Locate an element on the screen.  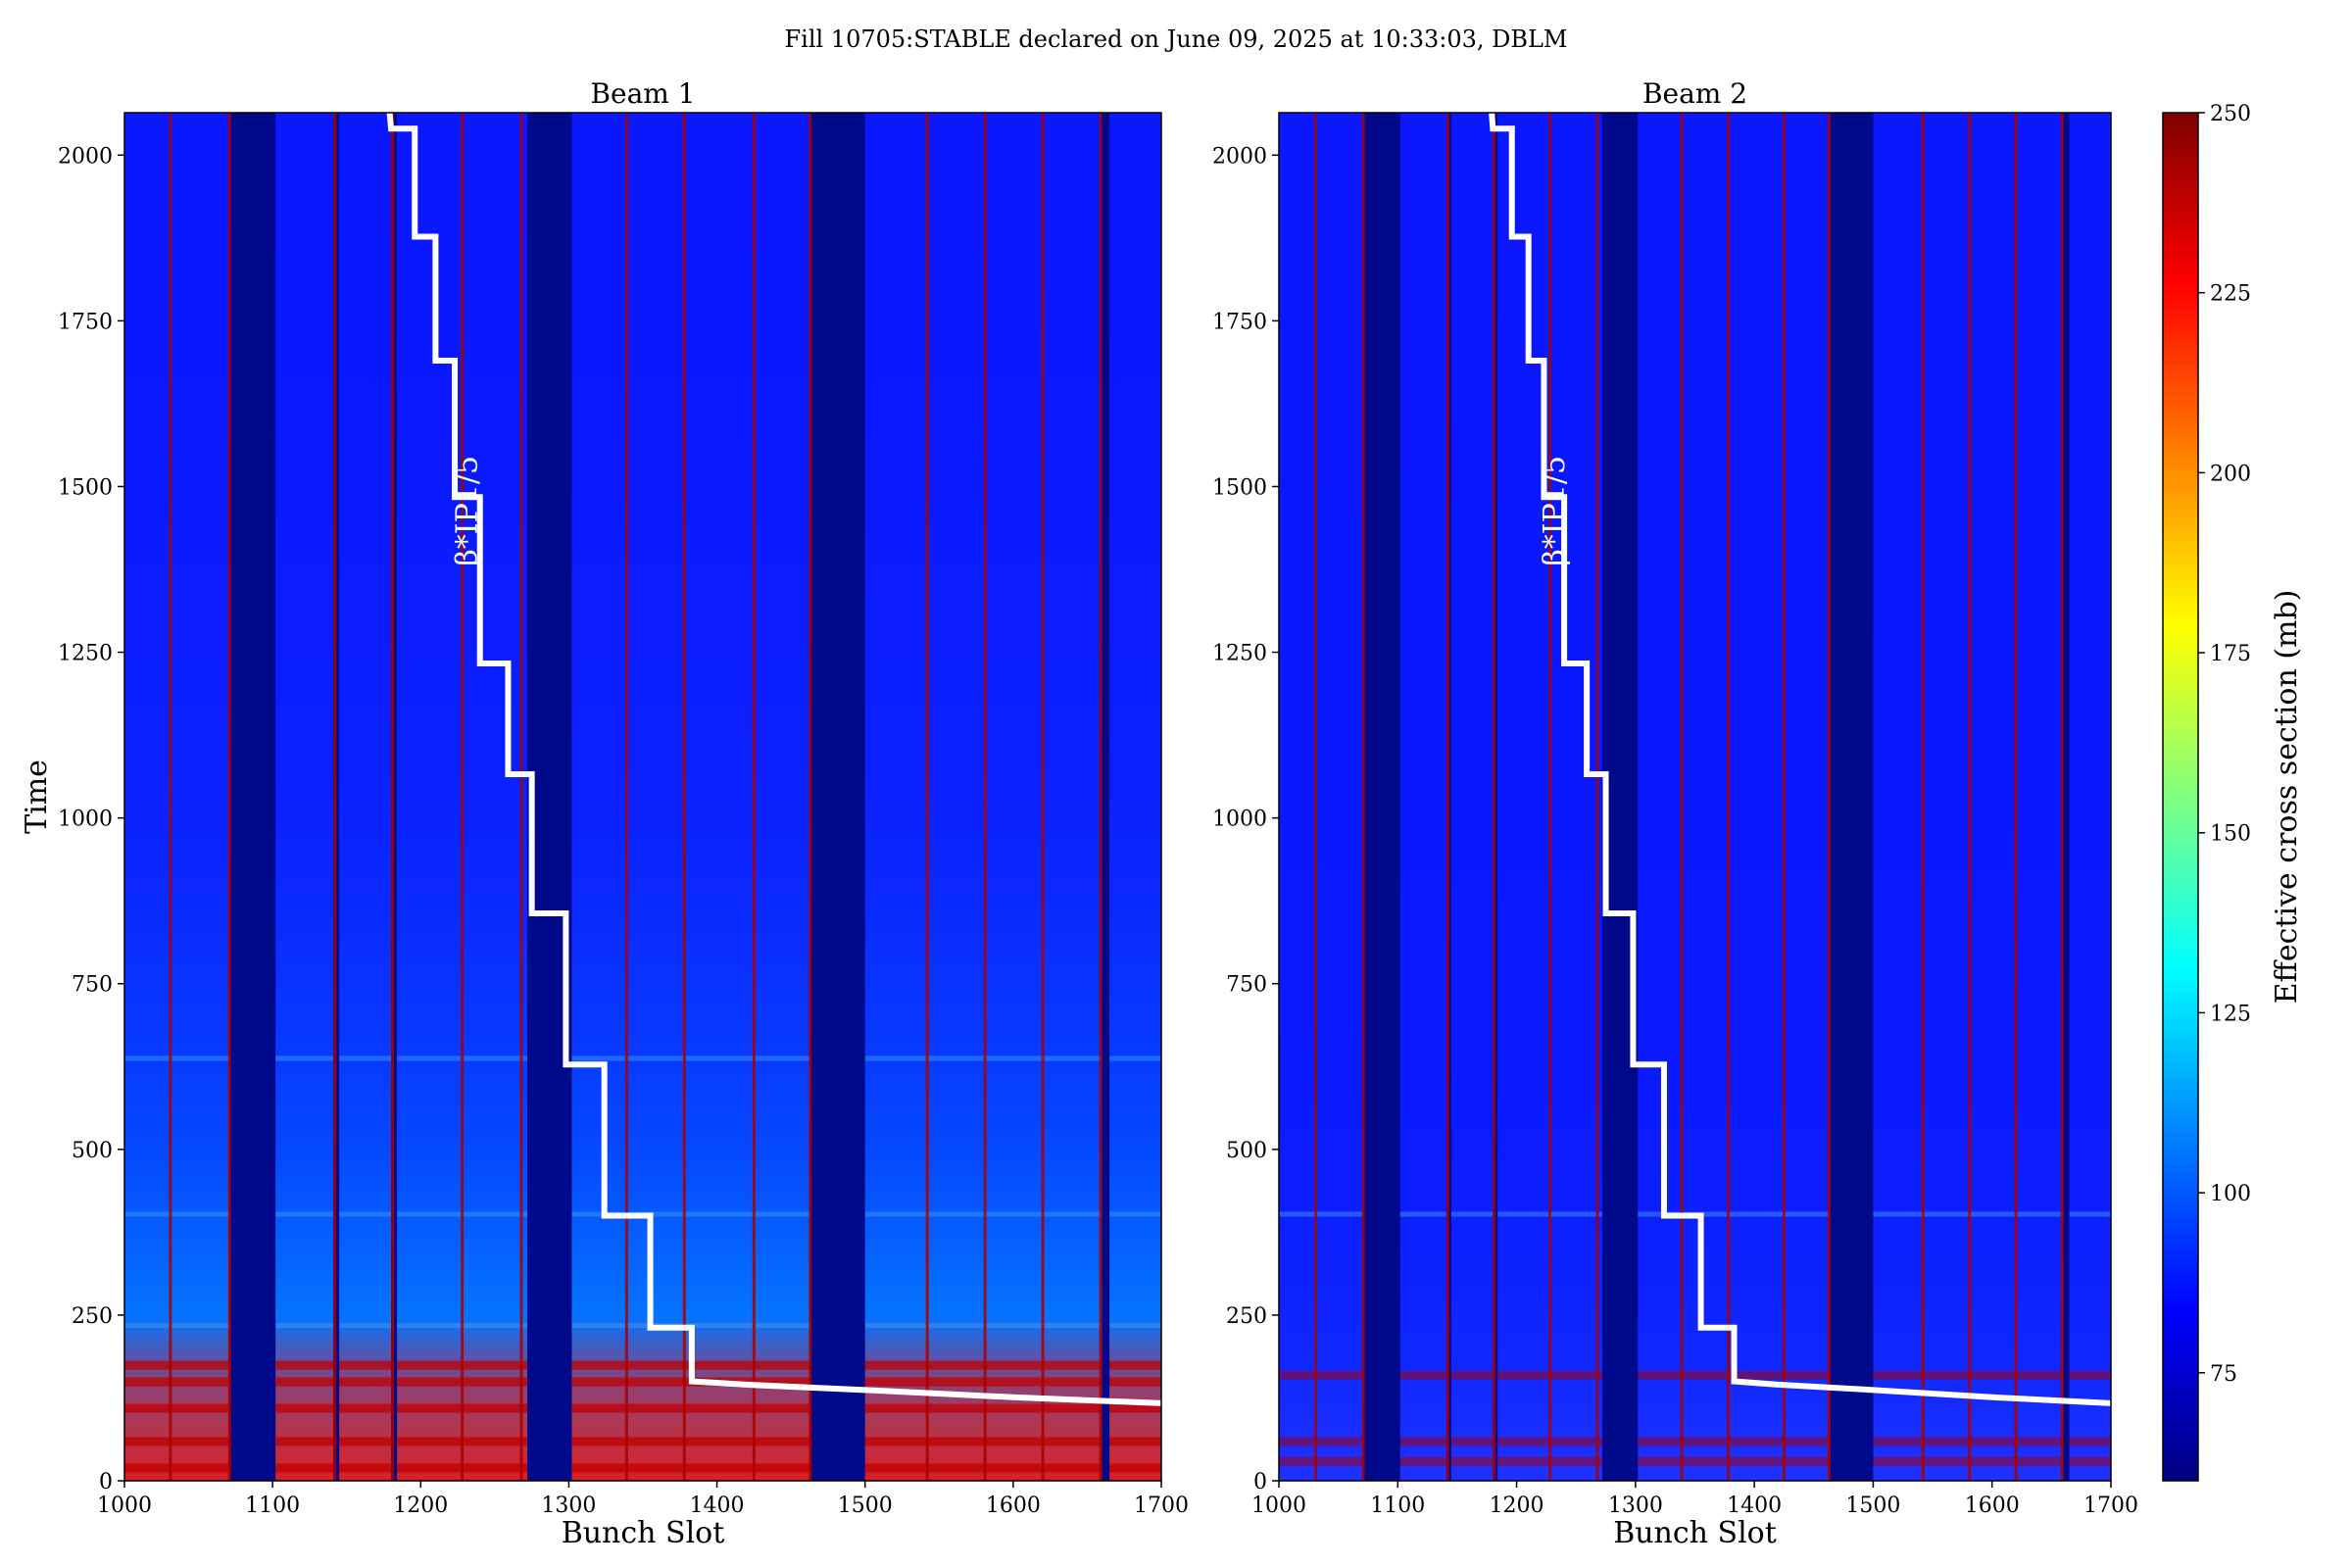
colorbar-gradient is located at coordinates (2180, 797).